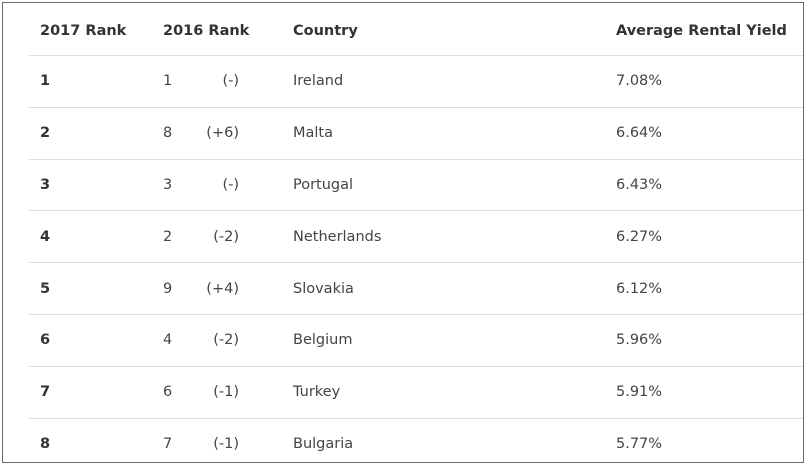 The width and height of the screenshot is (808, 467). What do you see at coordinates (45, 236) in the screenshot?
I see `rank-2017-cell: 4` at bounding box center [45, 236].